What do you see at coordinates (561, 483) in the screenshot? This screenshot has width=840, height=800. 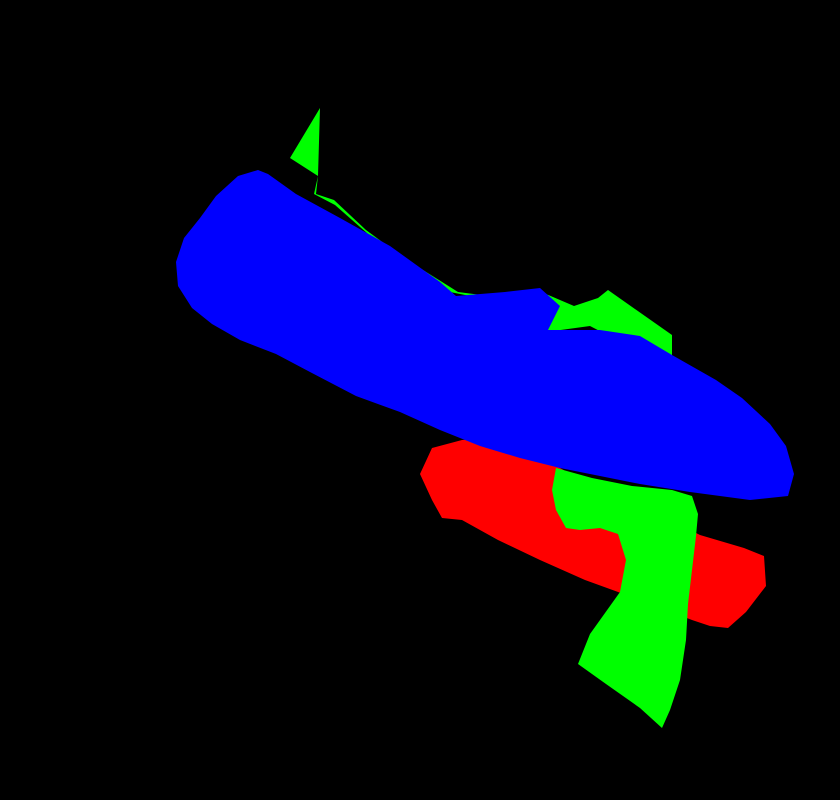 I see `green-notch` at bounding box center [561, 483].